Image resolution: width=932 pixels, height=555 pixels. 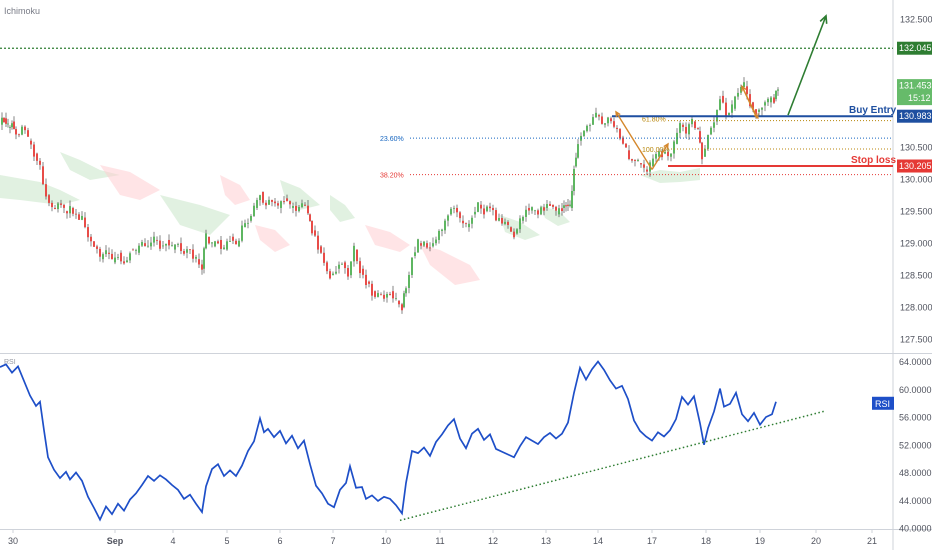 What do you see at coordinates (914, 48) in the screenshot?
I see `tag-132-045-bg` at bounding box center [914, 48].